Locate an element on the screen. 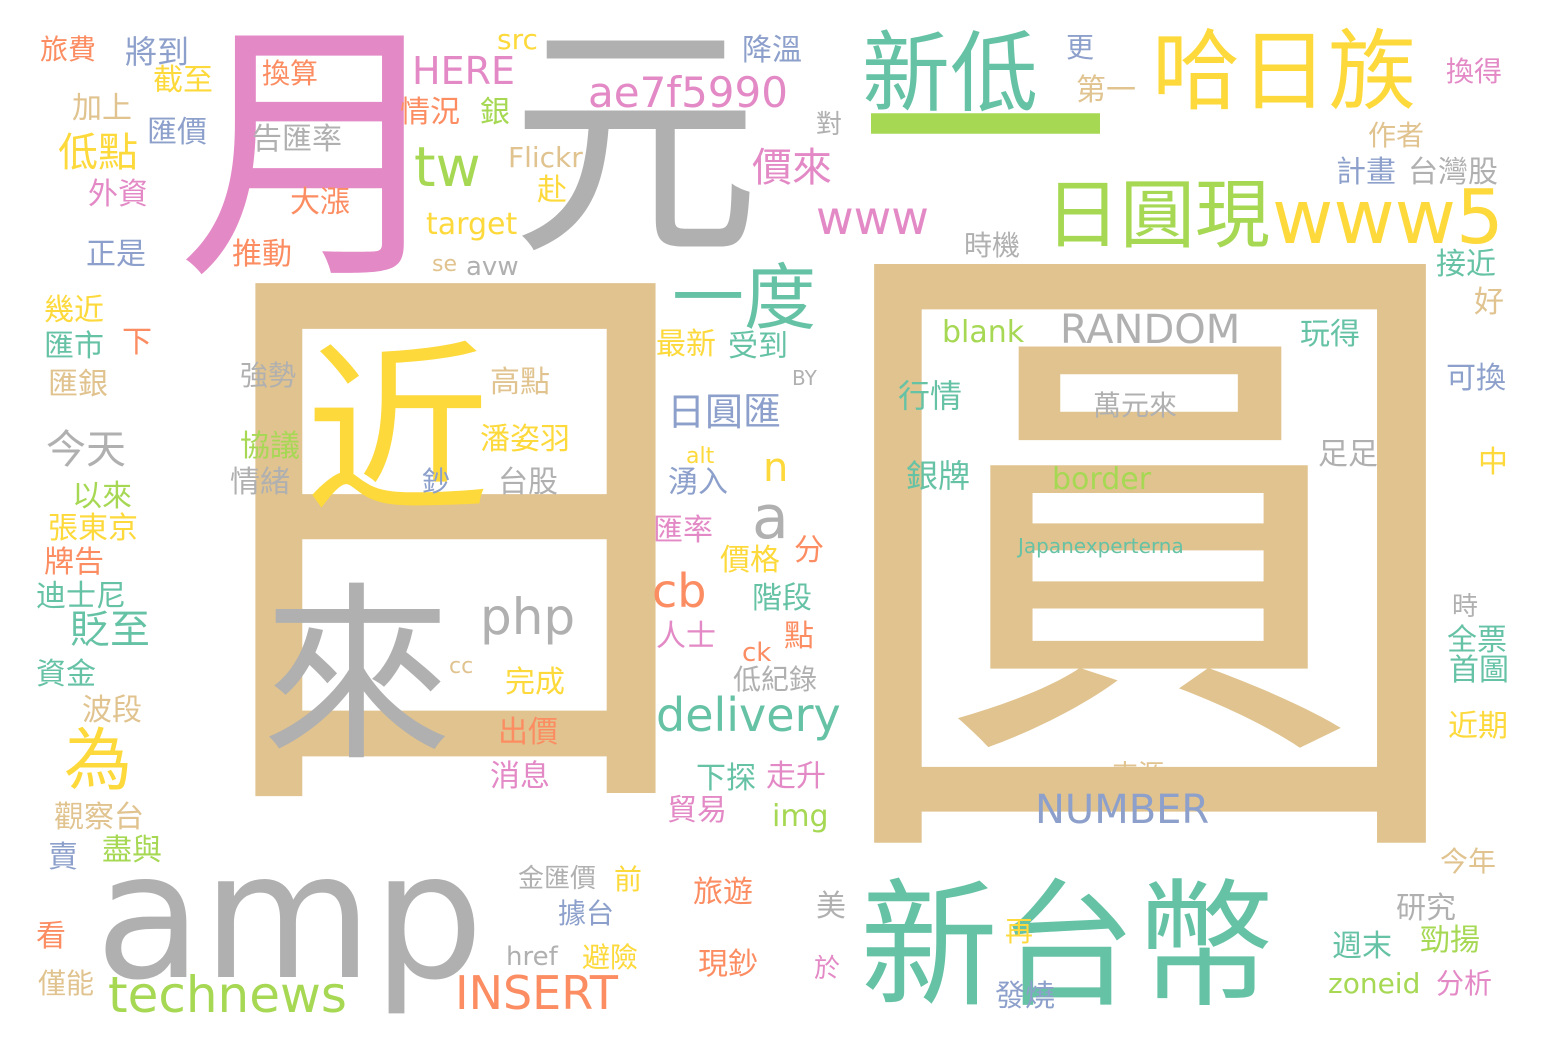 The height and width of the screenshot is (1052, 1548). word-border: border is located at coordinates (1102, 479).